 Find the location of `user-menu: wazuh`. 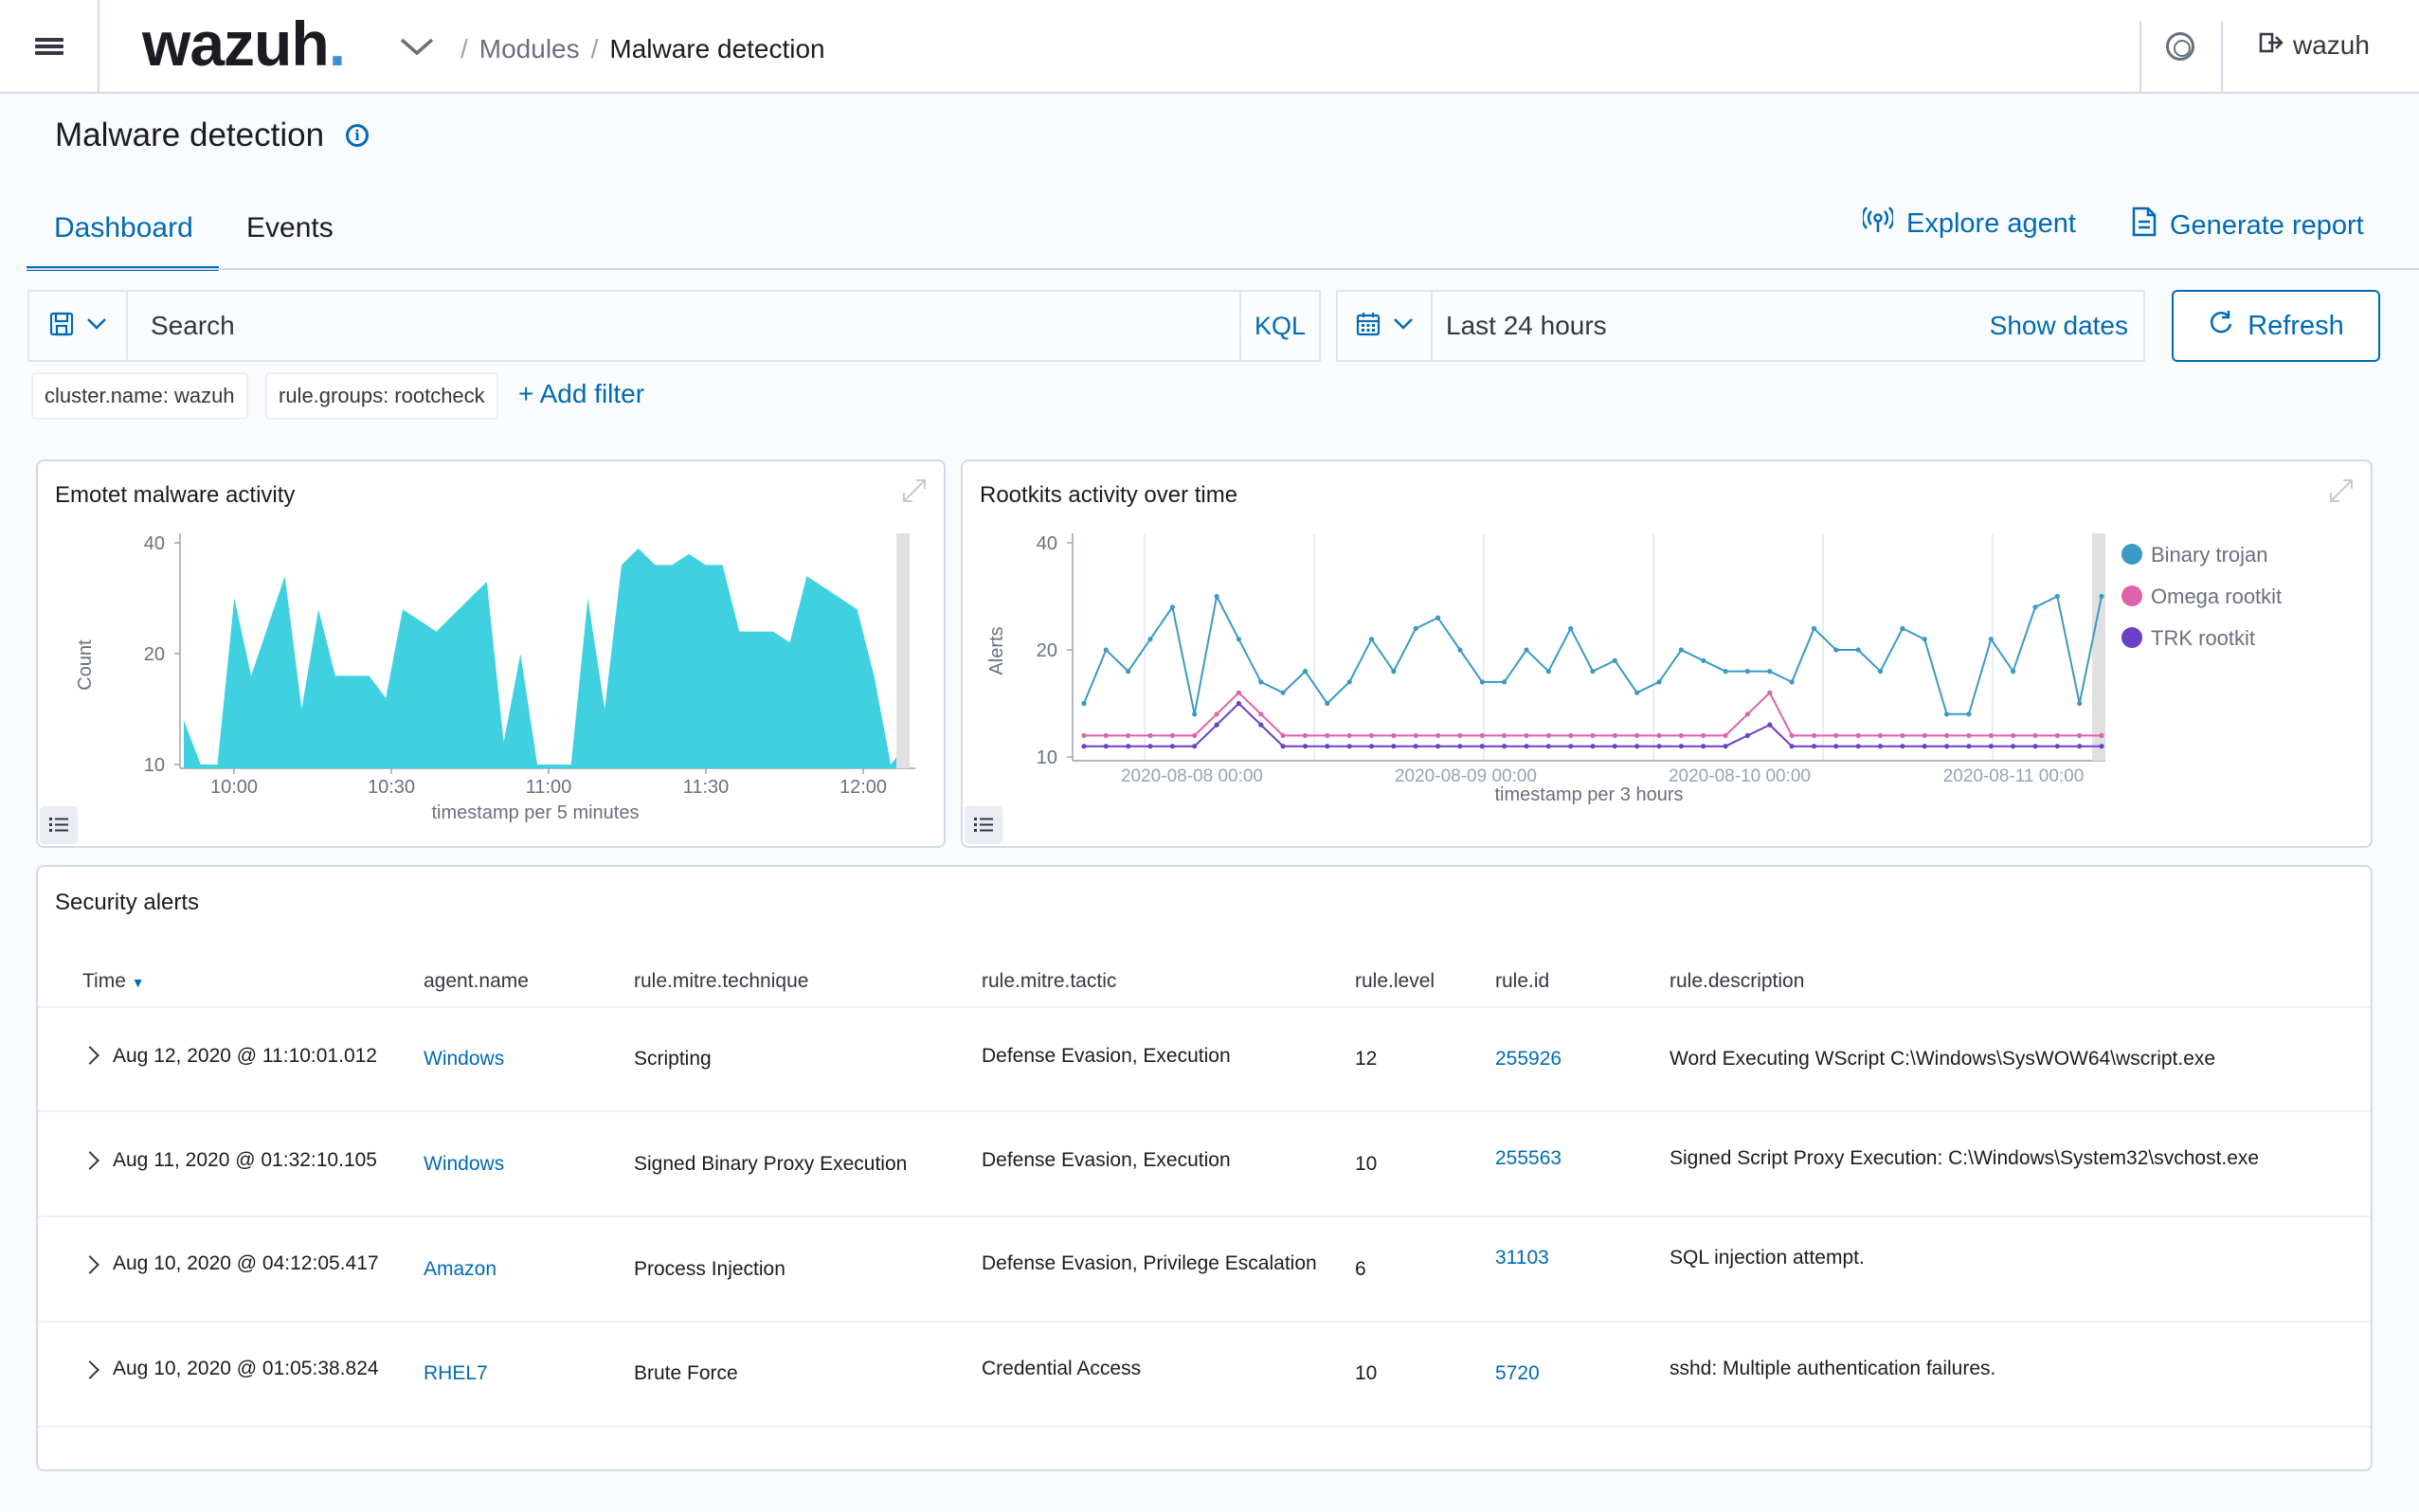

user-menu: wazuh is located at coordinates (2314, 45).